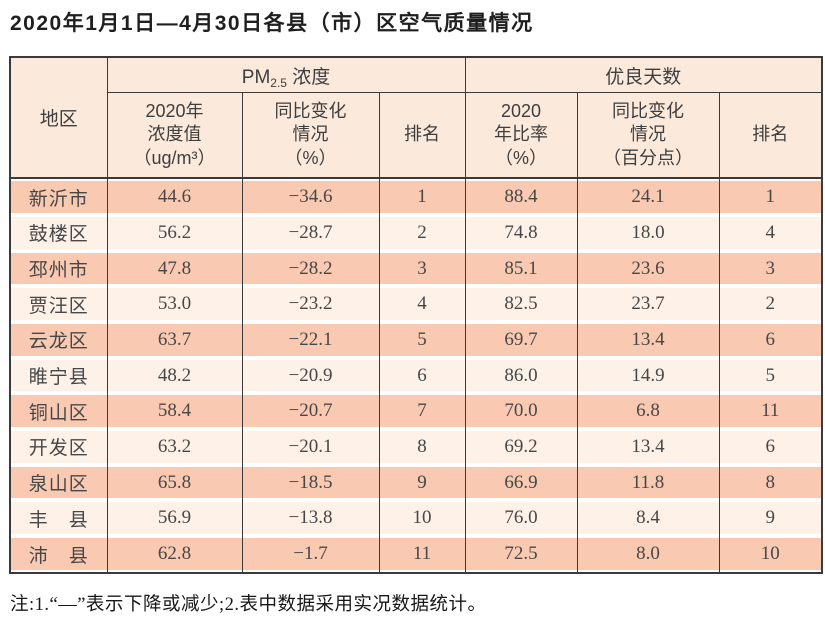 This screenshot has width=825, height=620. What do you see at coordinates (310, 232) in the screenshot?
I see `pm-change-cell: −28.7` at bounding box center [310, 232].